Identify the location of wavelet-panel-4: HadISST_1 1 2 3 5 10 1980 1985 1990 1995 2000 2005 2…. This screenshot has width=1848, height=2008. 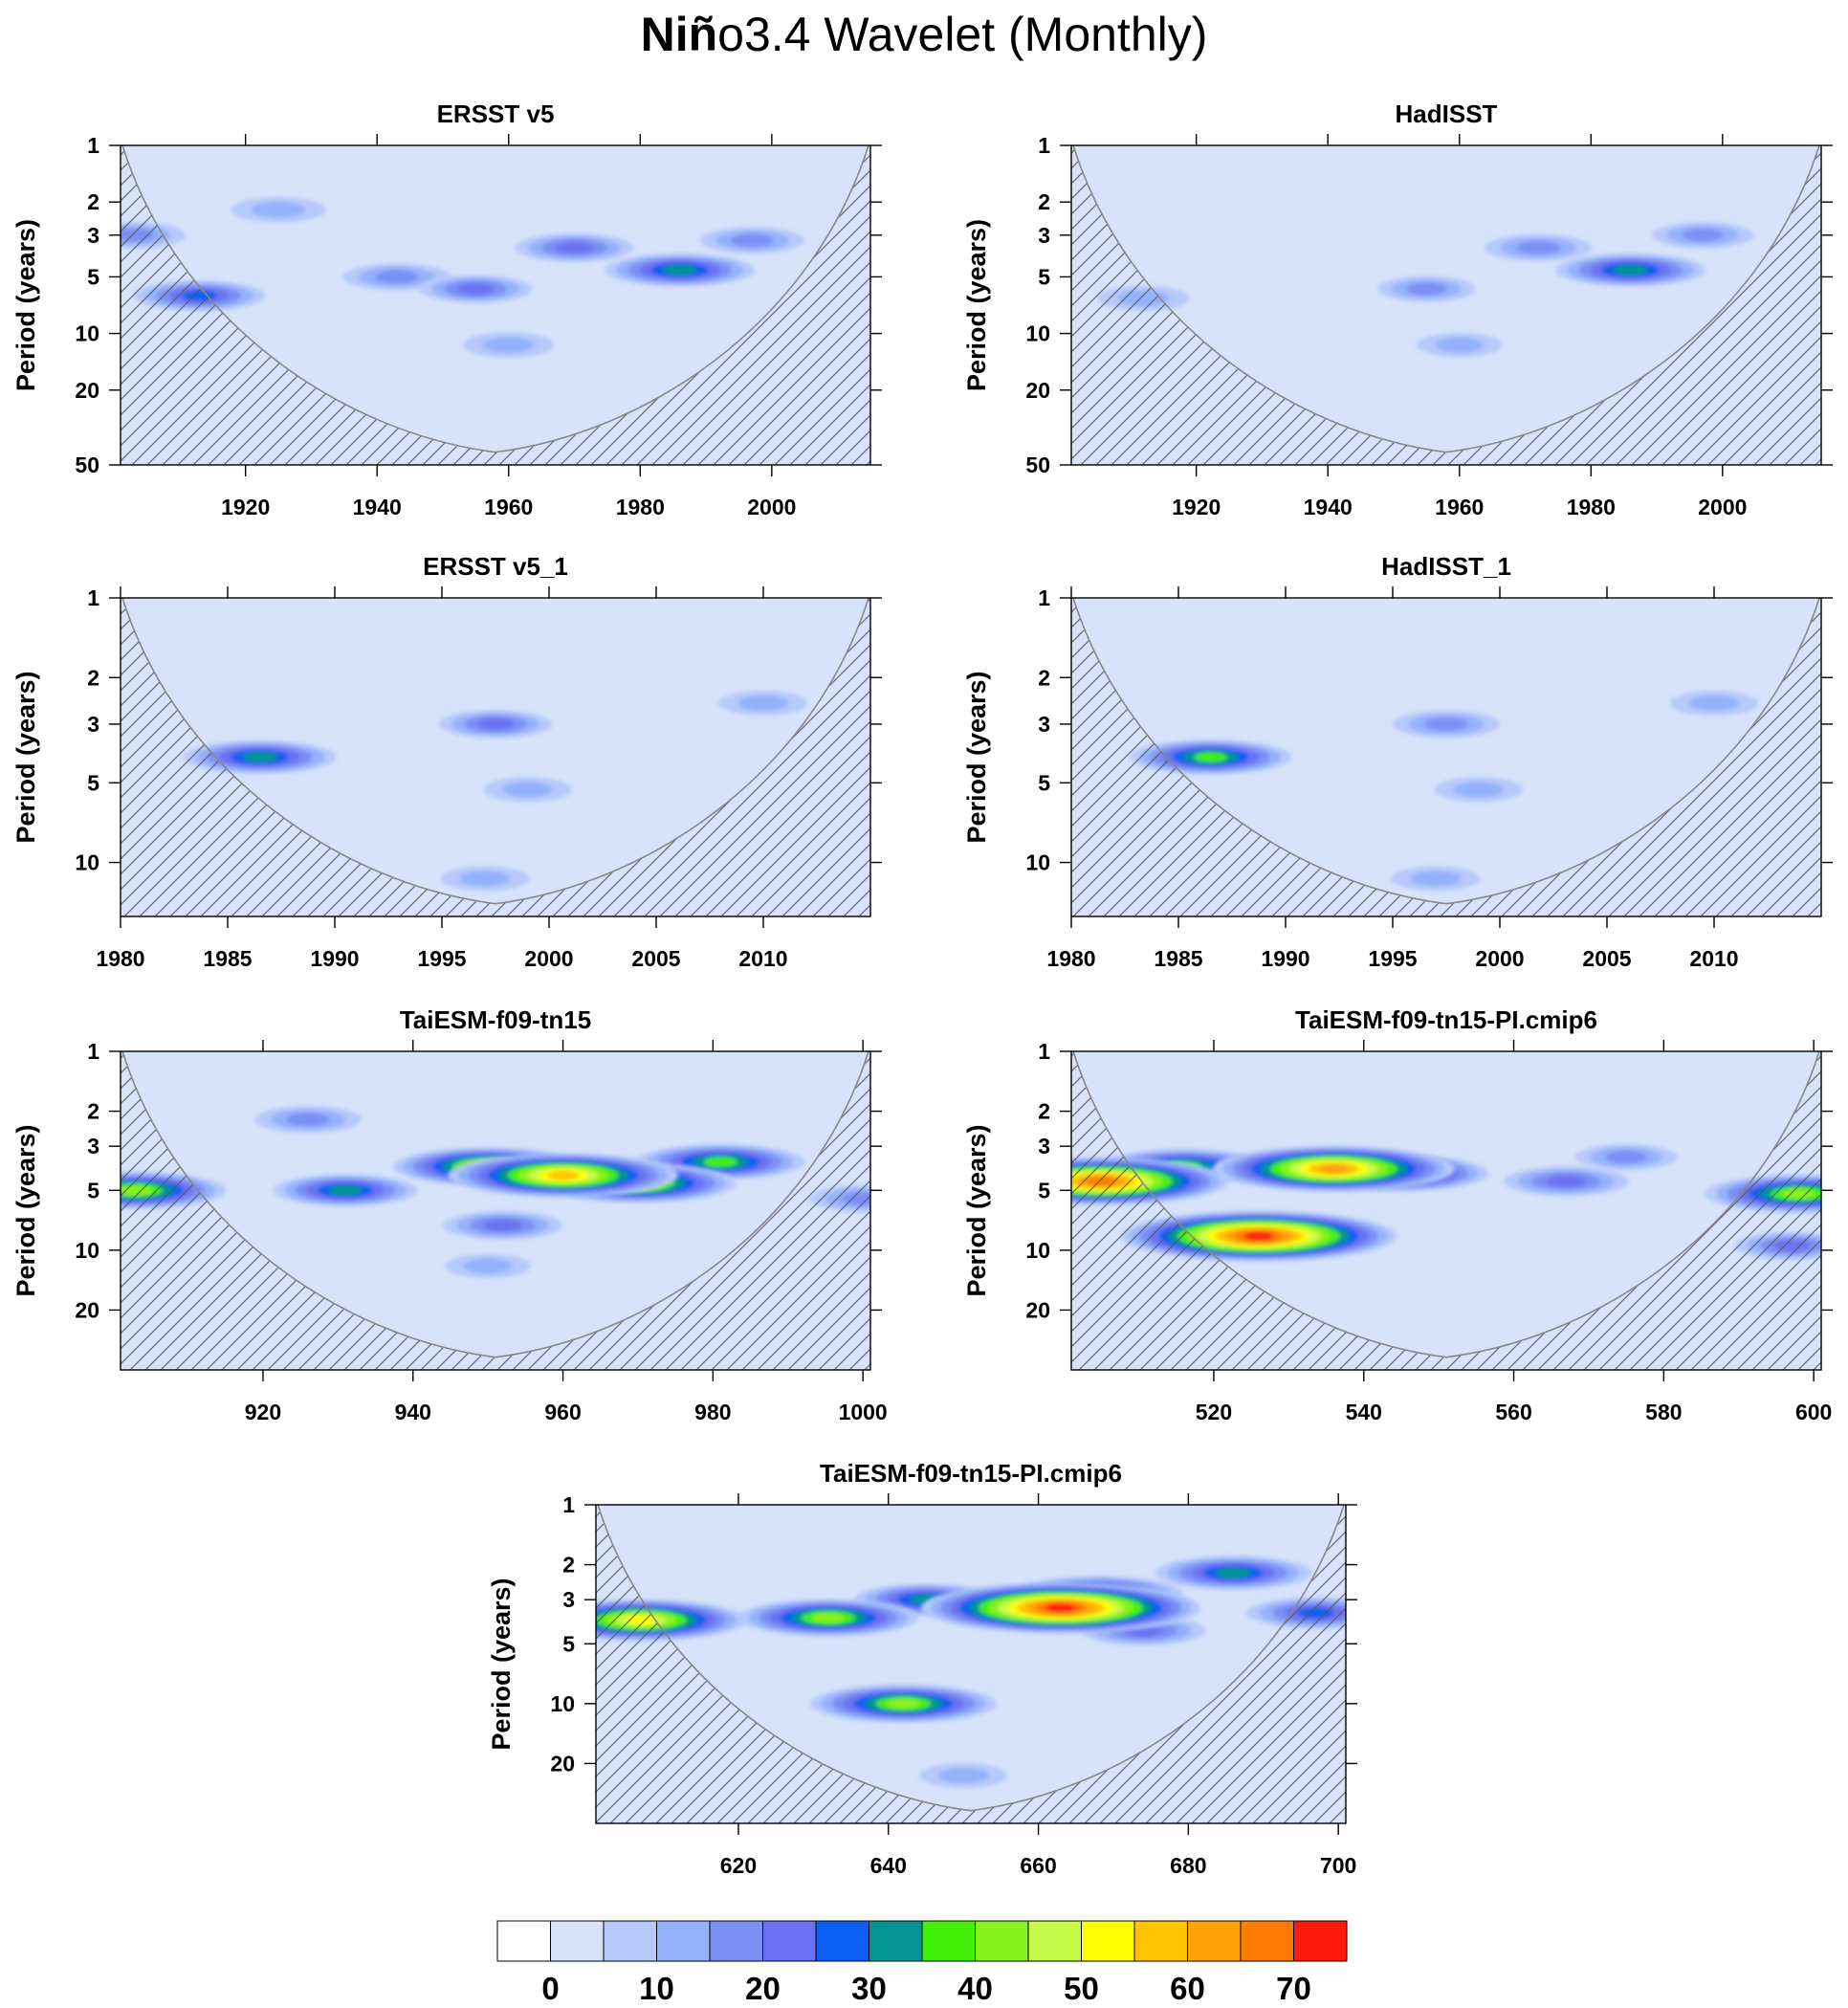
(1397, 762).